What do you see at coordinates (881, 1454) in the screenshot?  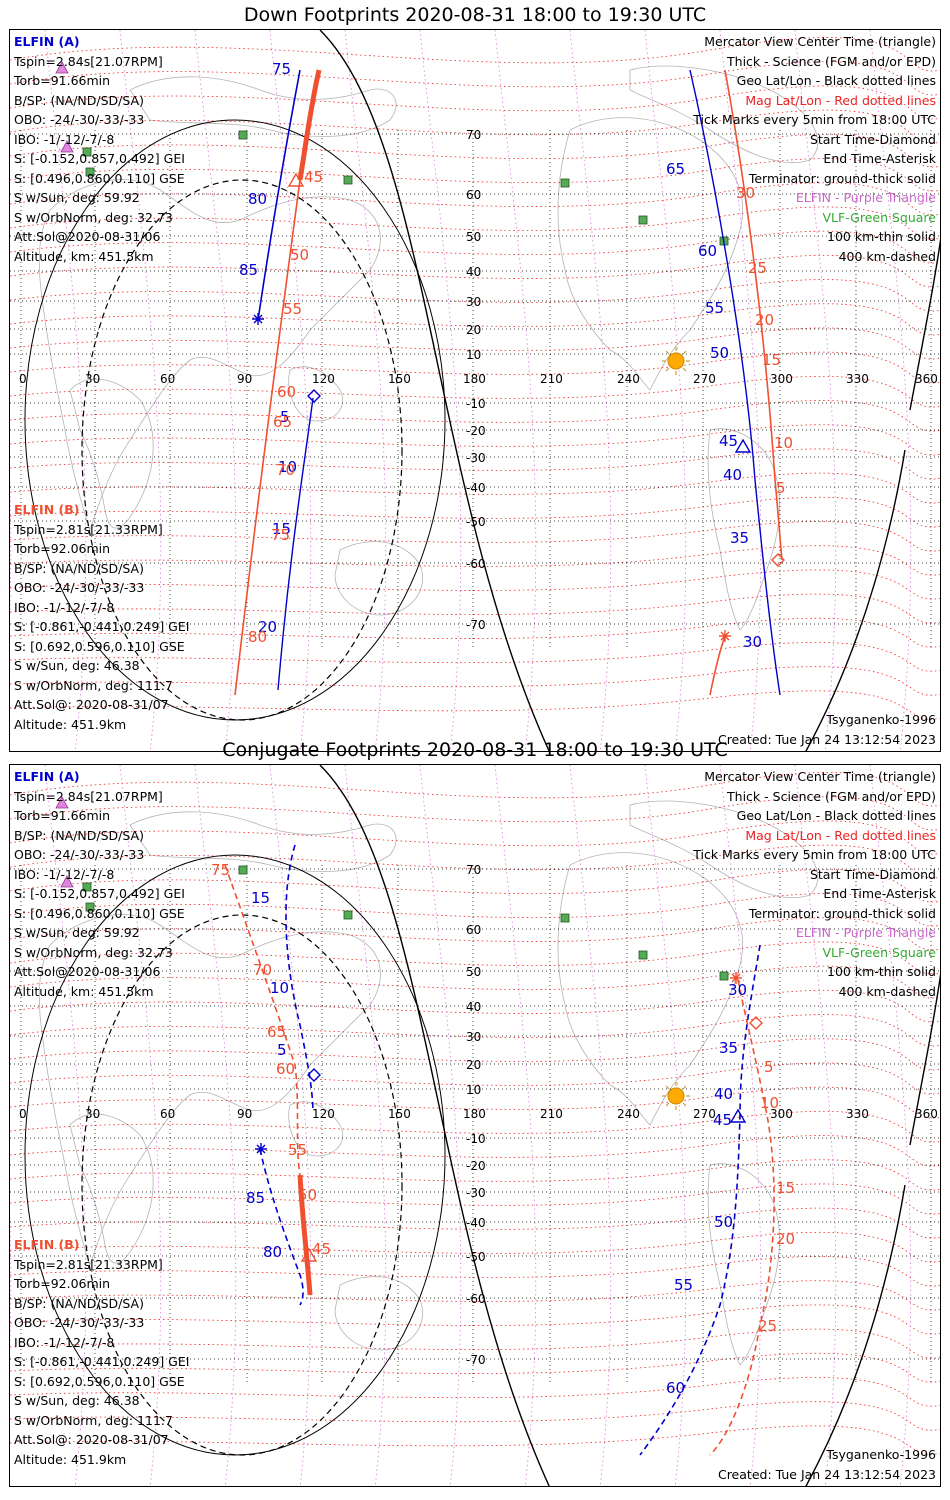 I see `model-label: Tsyganenko-1996` at bounding box center [881, 1454].